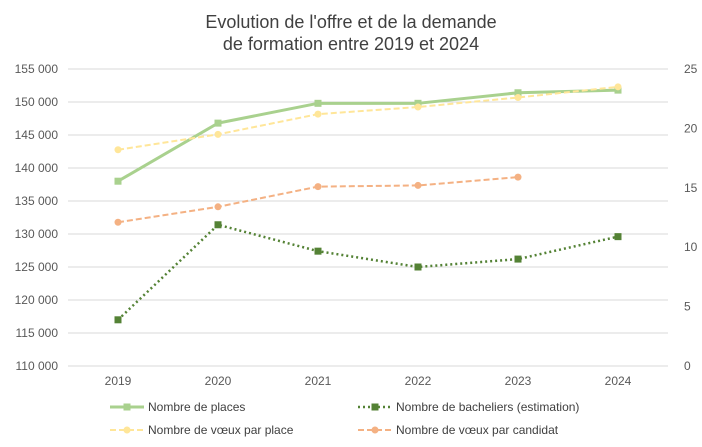 The height and width of the screenshot is (447, 702). I want to click on chart-title-line-1: Evolution de l'offre et de la demande, so click(350, 22).